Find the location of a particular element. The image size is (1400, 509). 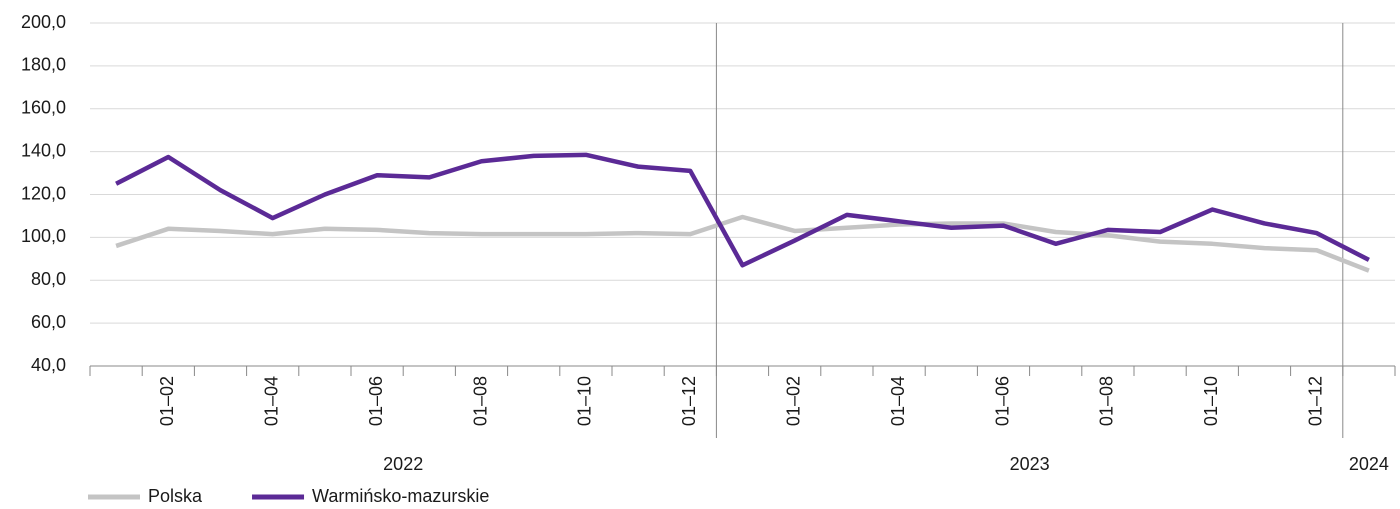

x-group-label: 2022 is located at coordinates (403, 464).